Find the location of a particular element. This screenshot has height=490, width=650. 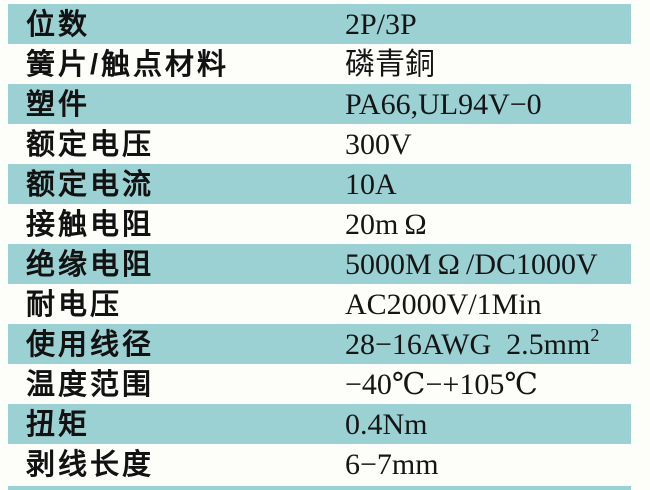

row-label: 簧片/触点材料 is located at coordinates (128, 64).